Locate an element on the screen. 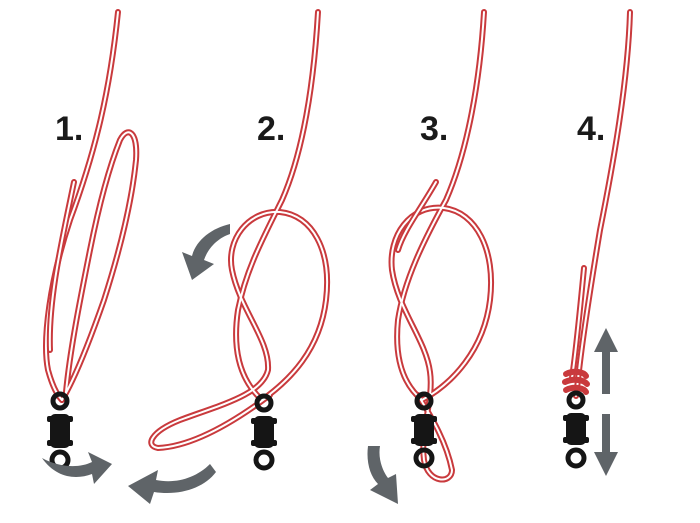 The width and height of the screenshot is (700, 523). step-1-panel: 1. is located at coordinates (91, 246).